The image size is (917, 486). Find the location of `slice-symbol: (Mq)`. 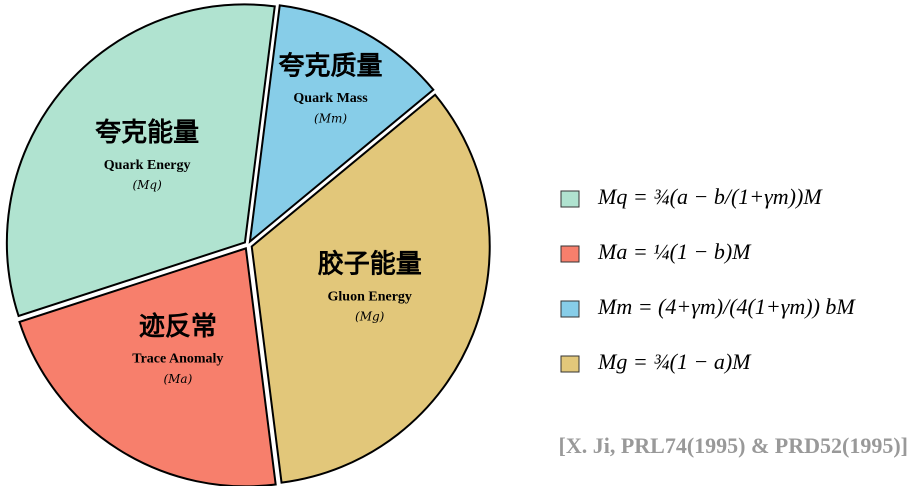

slice-symbol: (Mq) is located at coordinates (147, 185).